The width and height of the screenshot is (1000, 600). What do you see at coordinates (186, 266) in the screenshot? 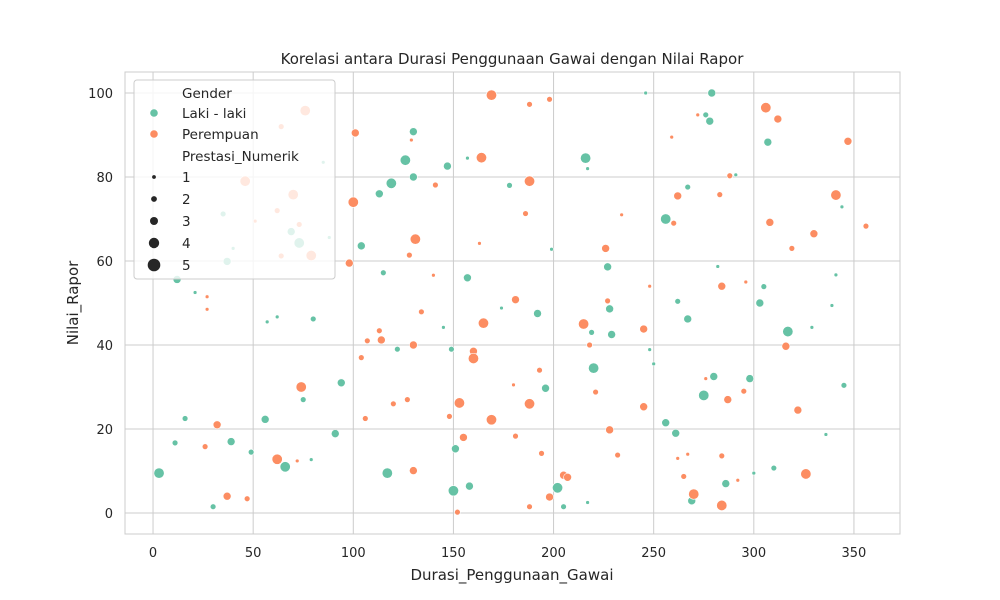
I see `legend-size-label: 5` at bounding box center [186, 266].